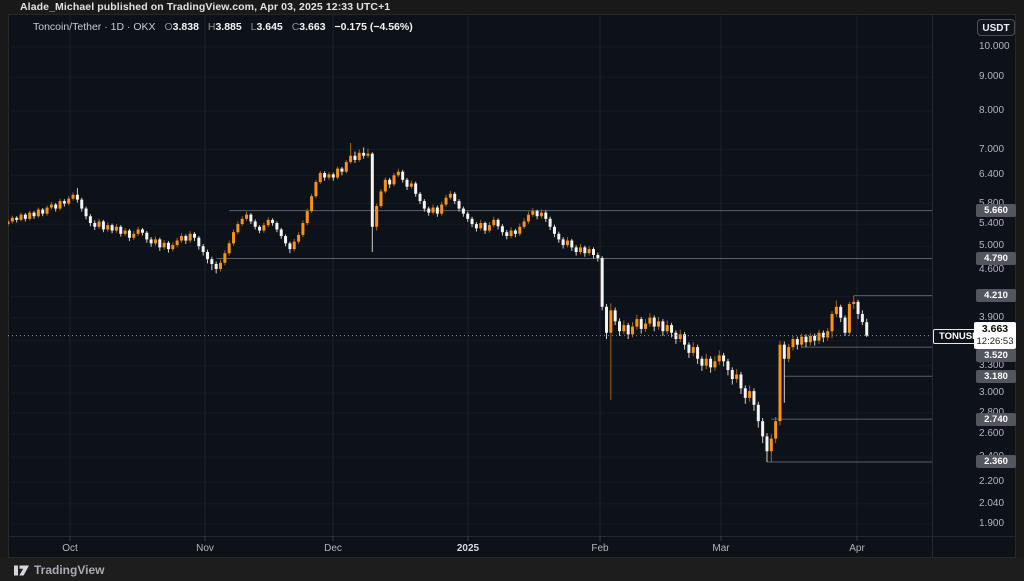 The image size is (1024, 581). I want to click on current-price: 3.663, so click(995, 329).